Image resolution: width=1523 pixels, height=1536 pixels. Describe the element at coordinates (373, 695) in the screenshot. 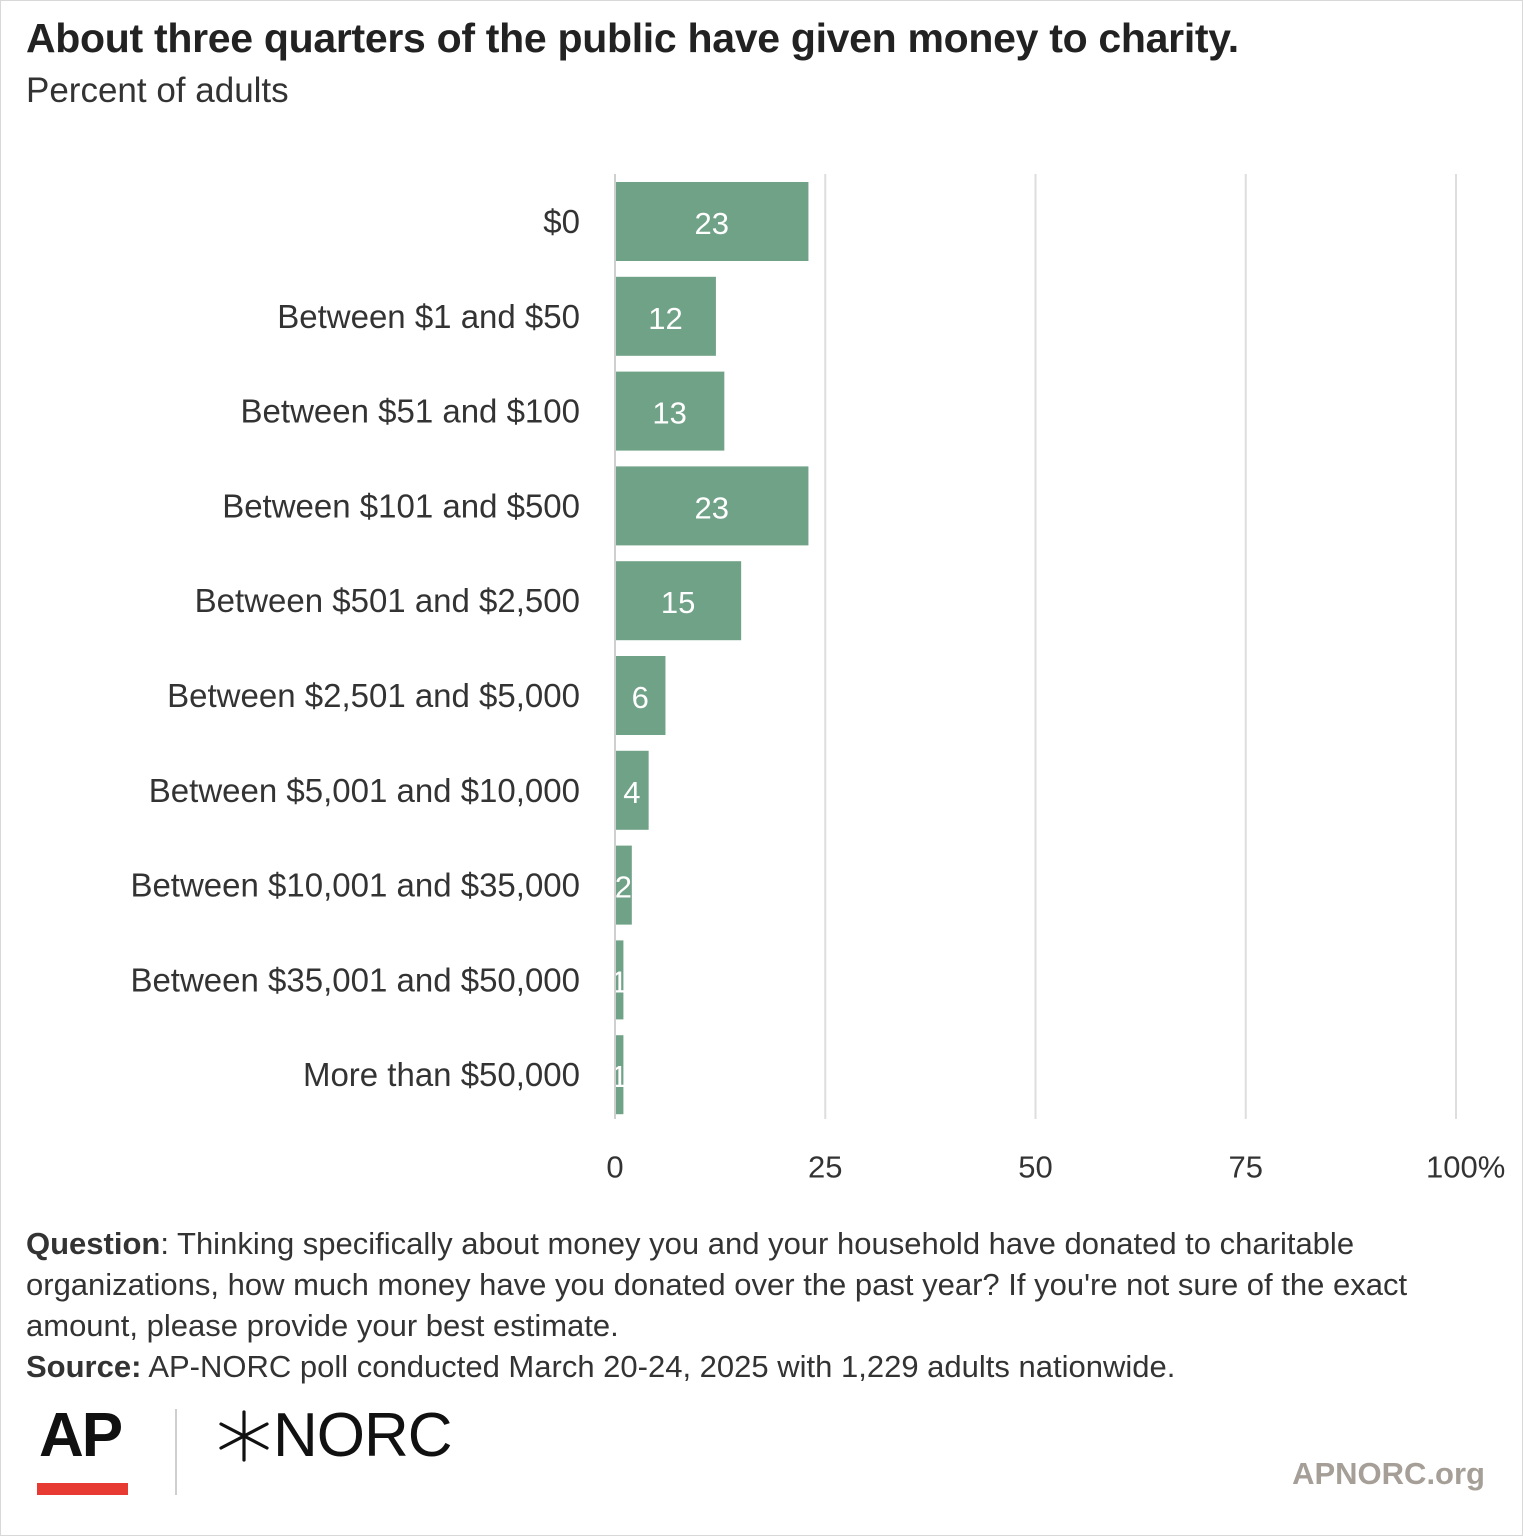

I see `category-label: Between $2,501 and $5,000` at that location.